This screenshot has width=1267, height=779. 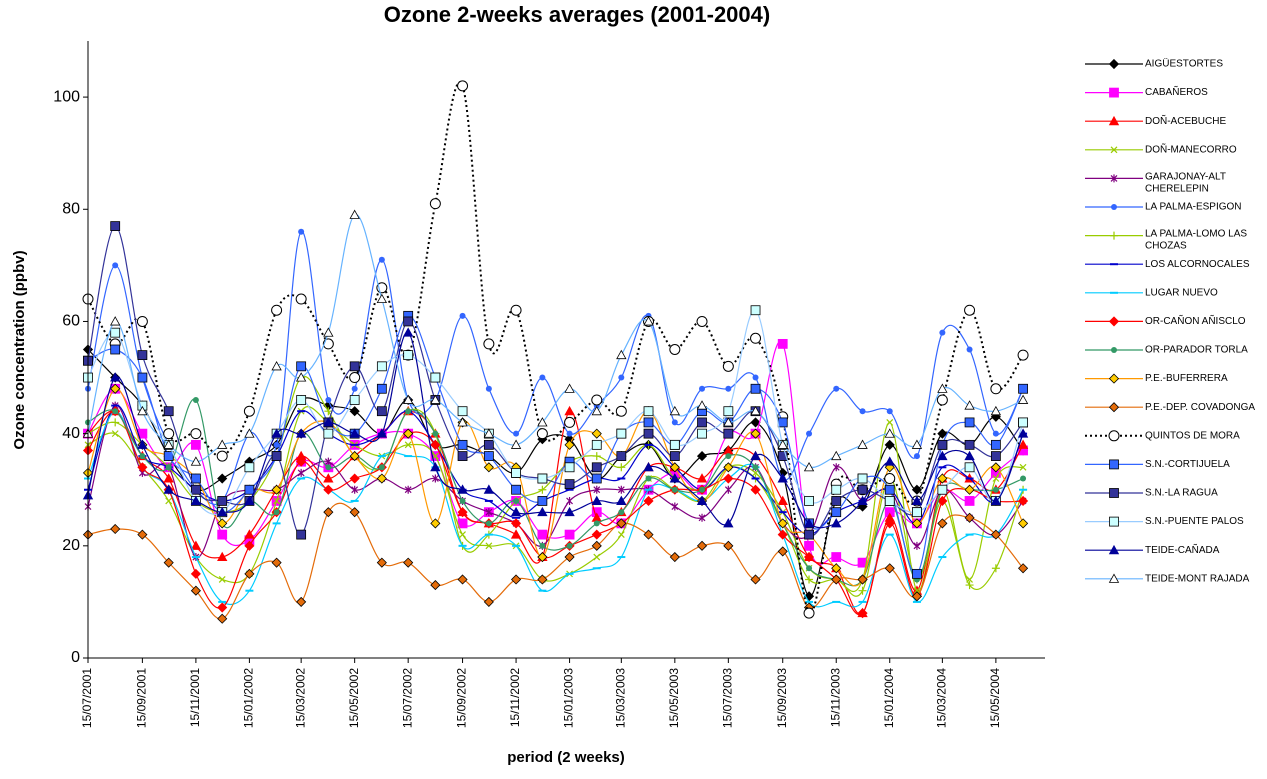 What do you see at coordinates (71, 321) in the screenshot?
I see `y-tick-label: 60` at bounding box center [71, 321].